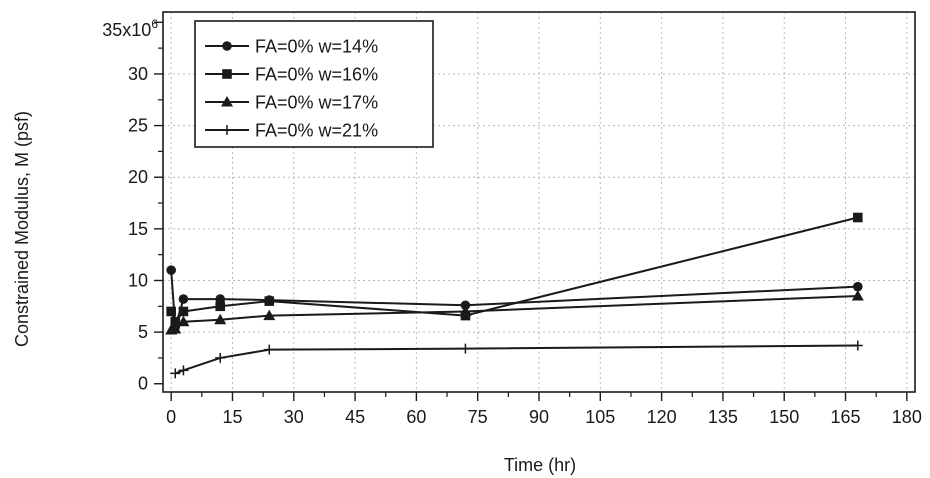  What do you see at coordinates (355, 417) in the screenshot?
I see `x-tick-label: 45` at bounding box center [355, 417].